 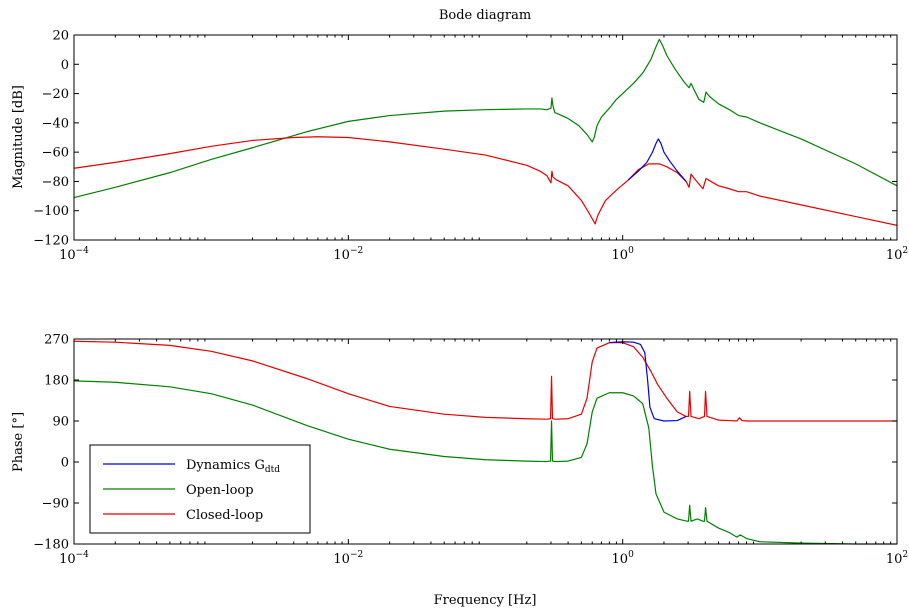 I want to click on phase-ylabel: Phase [°], so click(x=18, y=442).